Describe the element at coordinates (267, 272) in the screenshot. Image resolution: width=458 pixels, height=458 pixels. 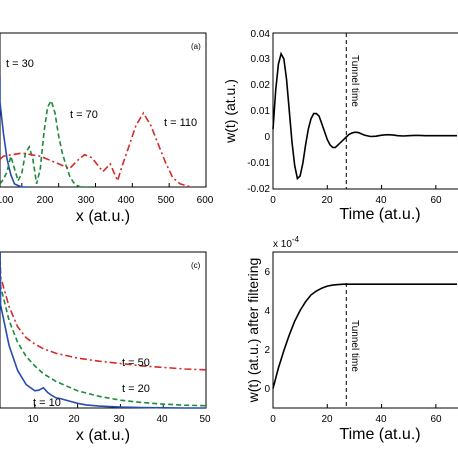
I see `panel-d-ytick-label: 6` at that location.